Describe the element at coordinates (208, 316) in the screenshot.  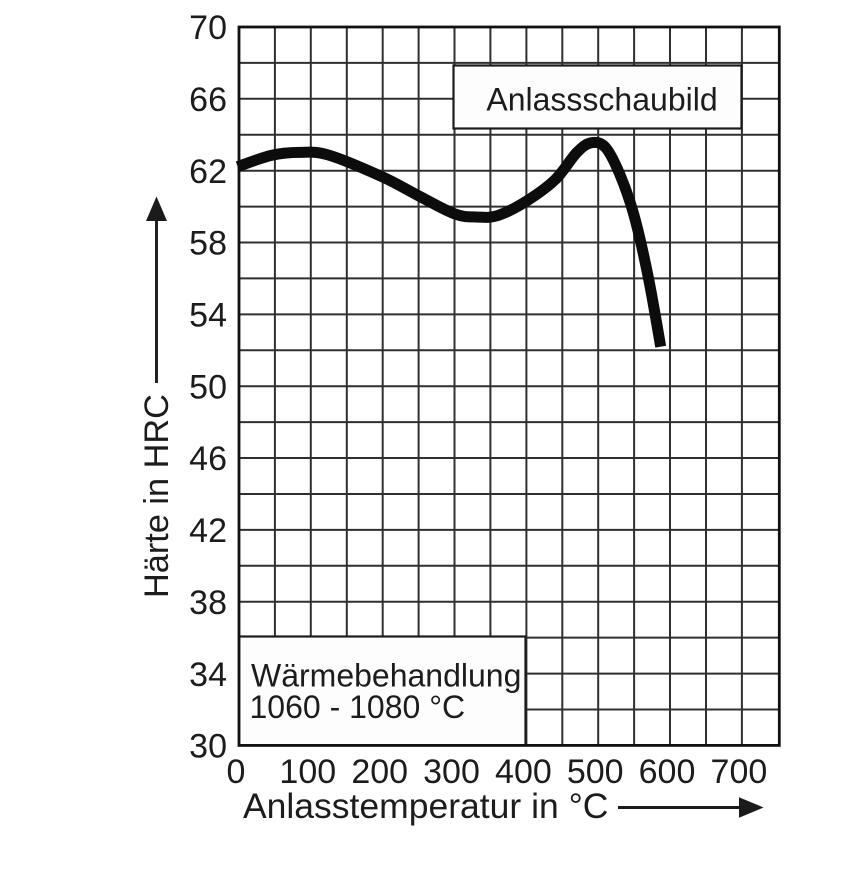
I see `svg-text: 54` at that location.